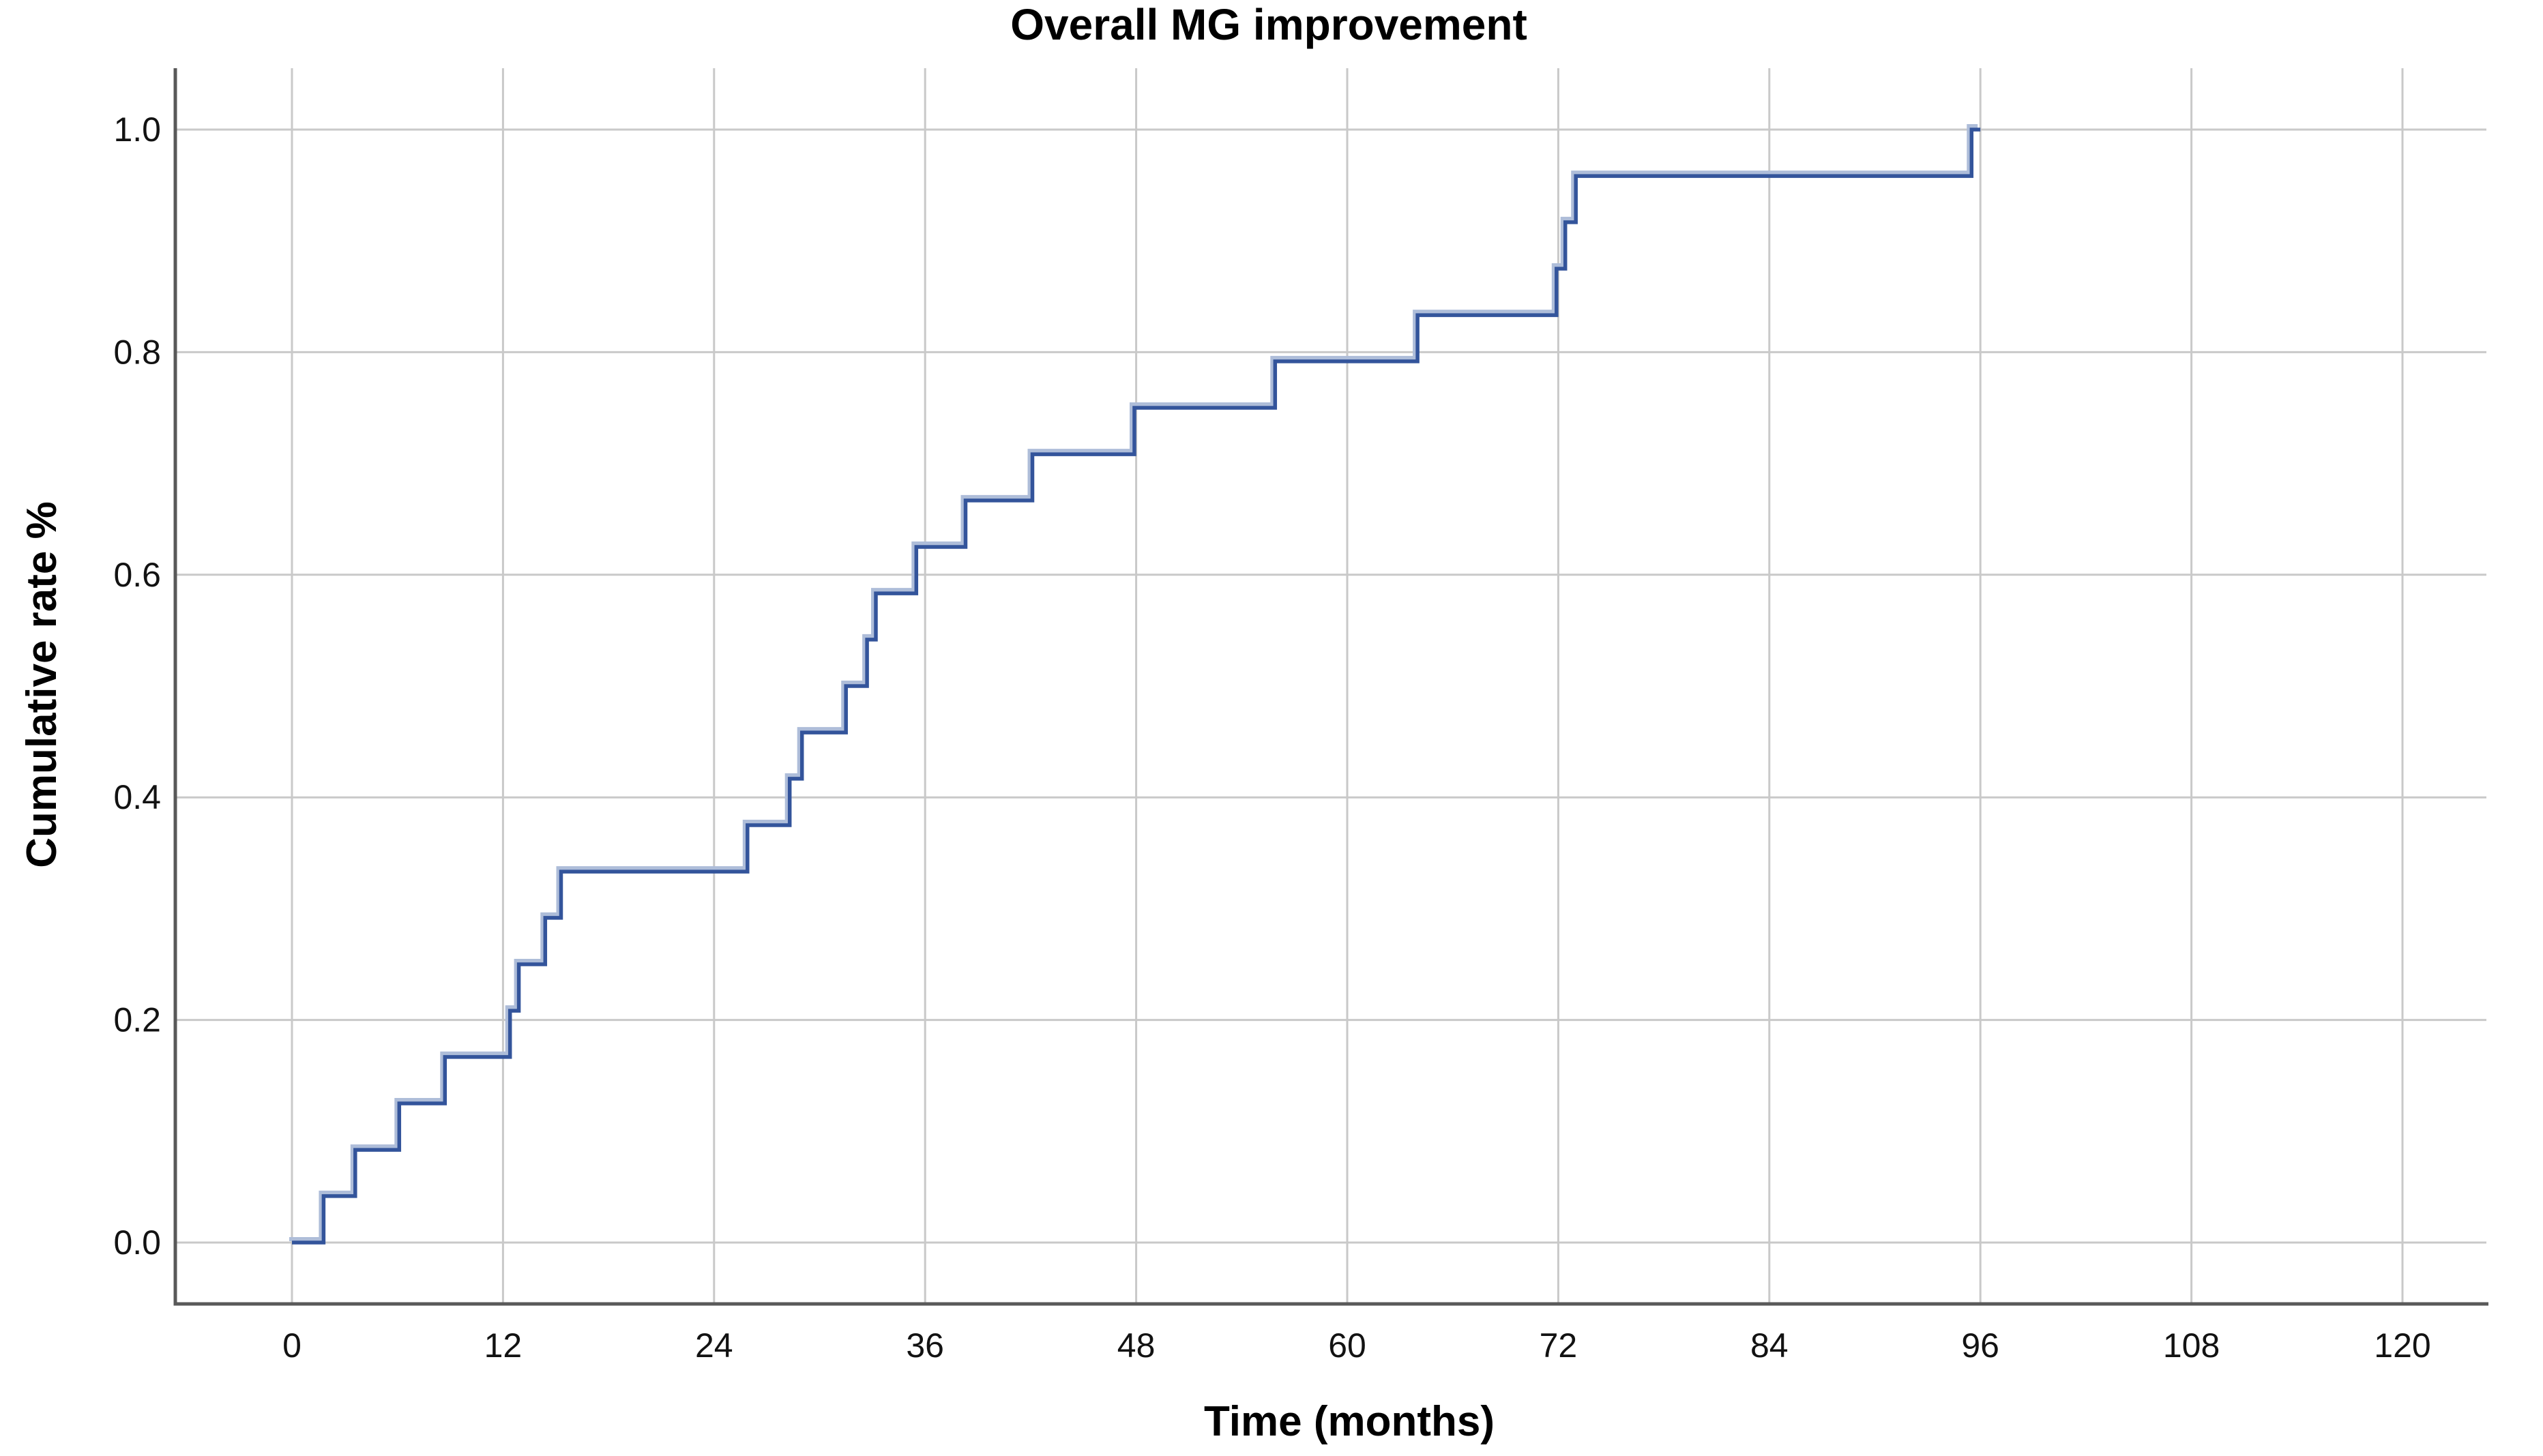 The width and height of the screenshot is (2543, 1456). What do you see at coordinates (137, 1242) in the screenshot?
I see `y-tick-label-0.0: 0.0` at bounding box center [137, 1242].